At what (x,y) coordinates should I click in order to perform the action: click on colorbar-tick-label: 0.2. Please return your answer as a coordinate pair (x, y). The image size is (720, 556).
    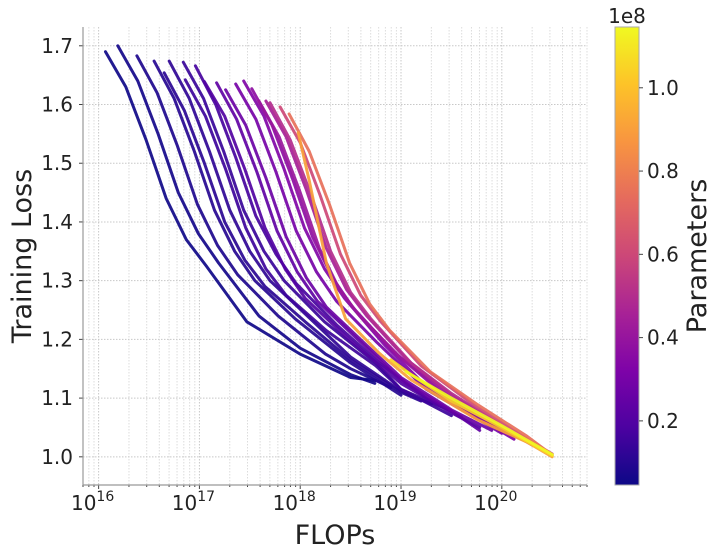
    Looking at the image, I should click on (663, 421).